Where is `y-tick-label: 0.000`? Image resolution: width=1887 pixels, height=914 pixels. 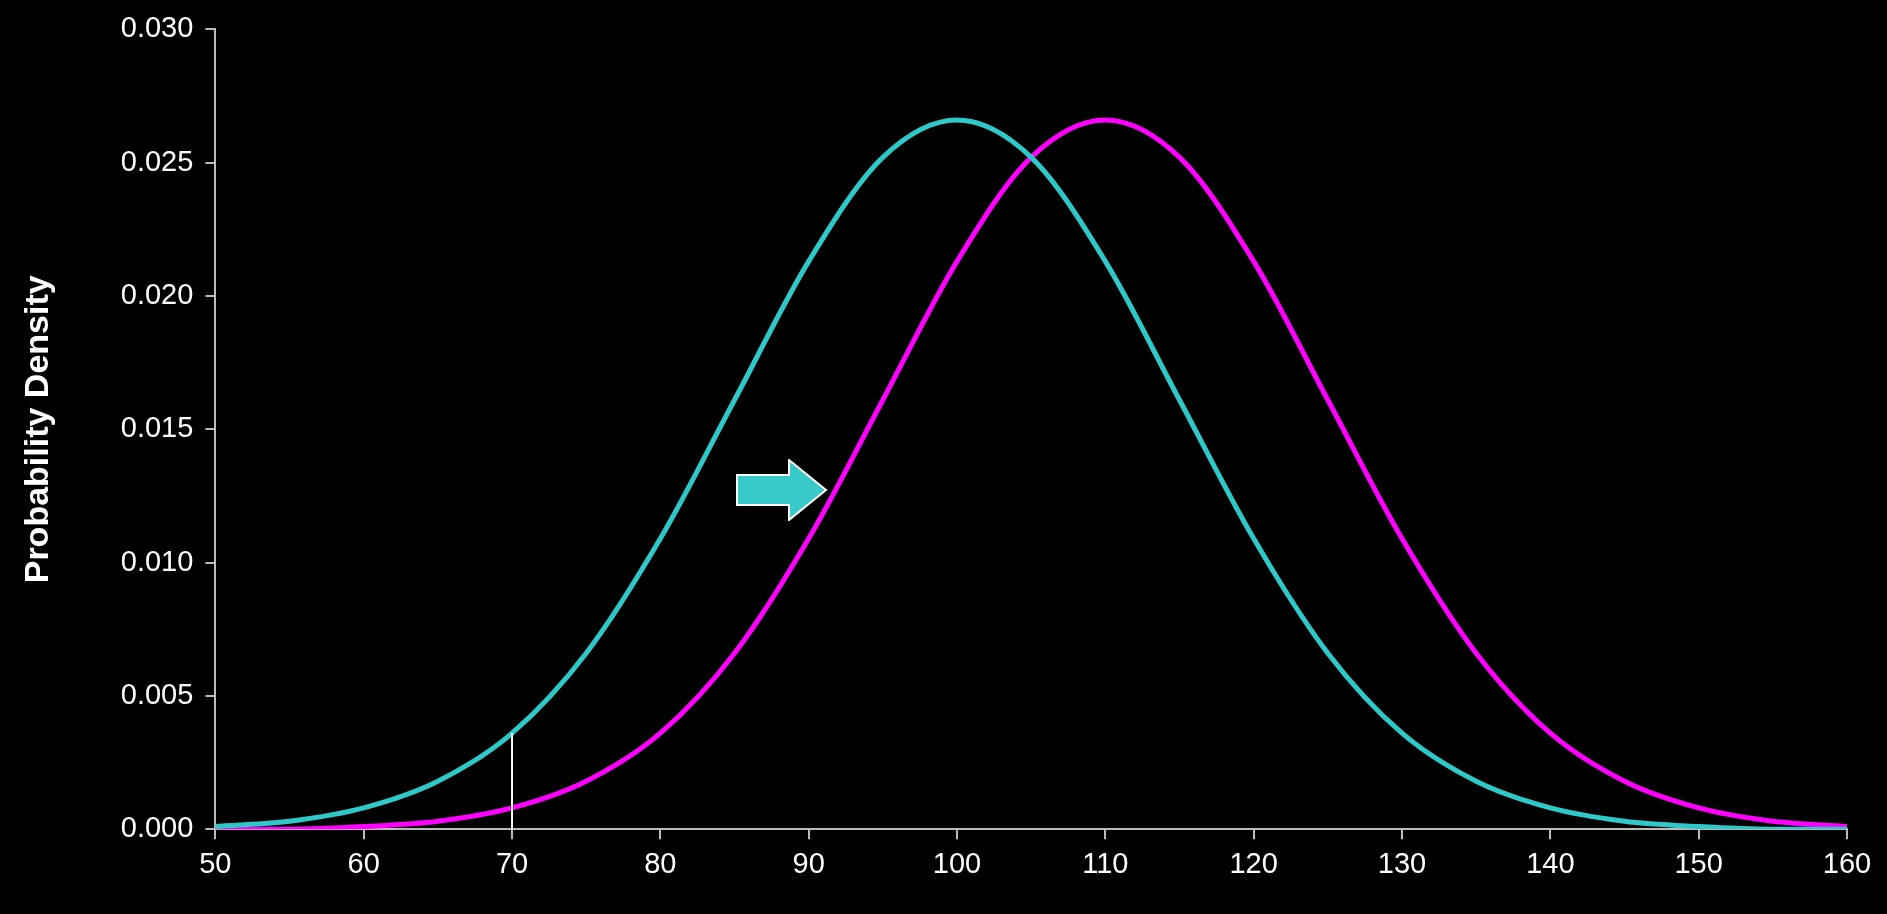 y-tick-label: 0.000 is located at coordinates (157, 827).